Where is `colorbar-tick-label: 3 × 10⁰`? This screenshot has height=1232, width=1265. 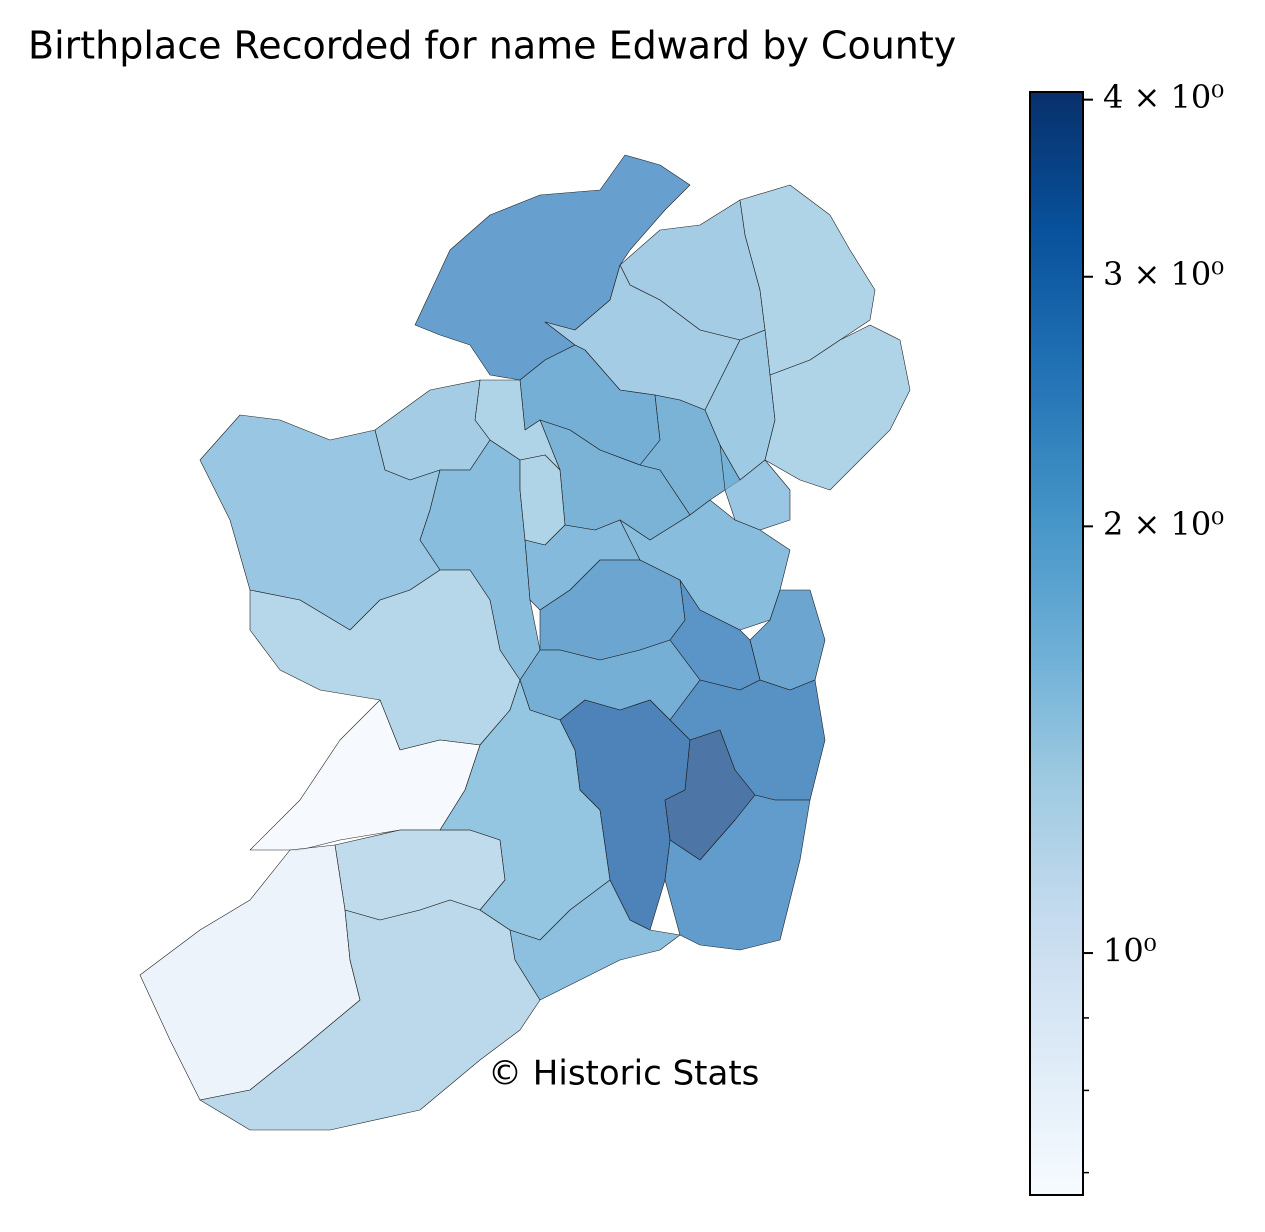
colorbar-tick-label: 3 × 10⁰ is located at coordinates (1163, 274).